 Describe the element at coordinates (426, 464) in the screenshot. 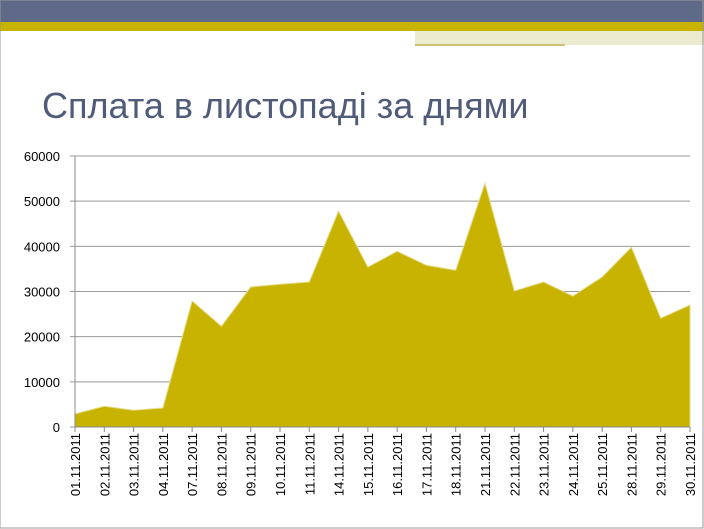

I see `x-tick-label: 17.11.2011` at that location.